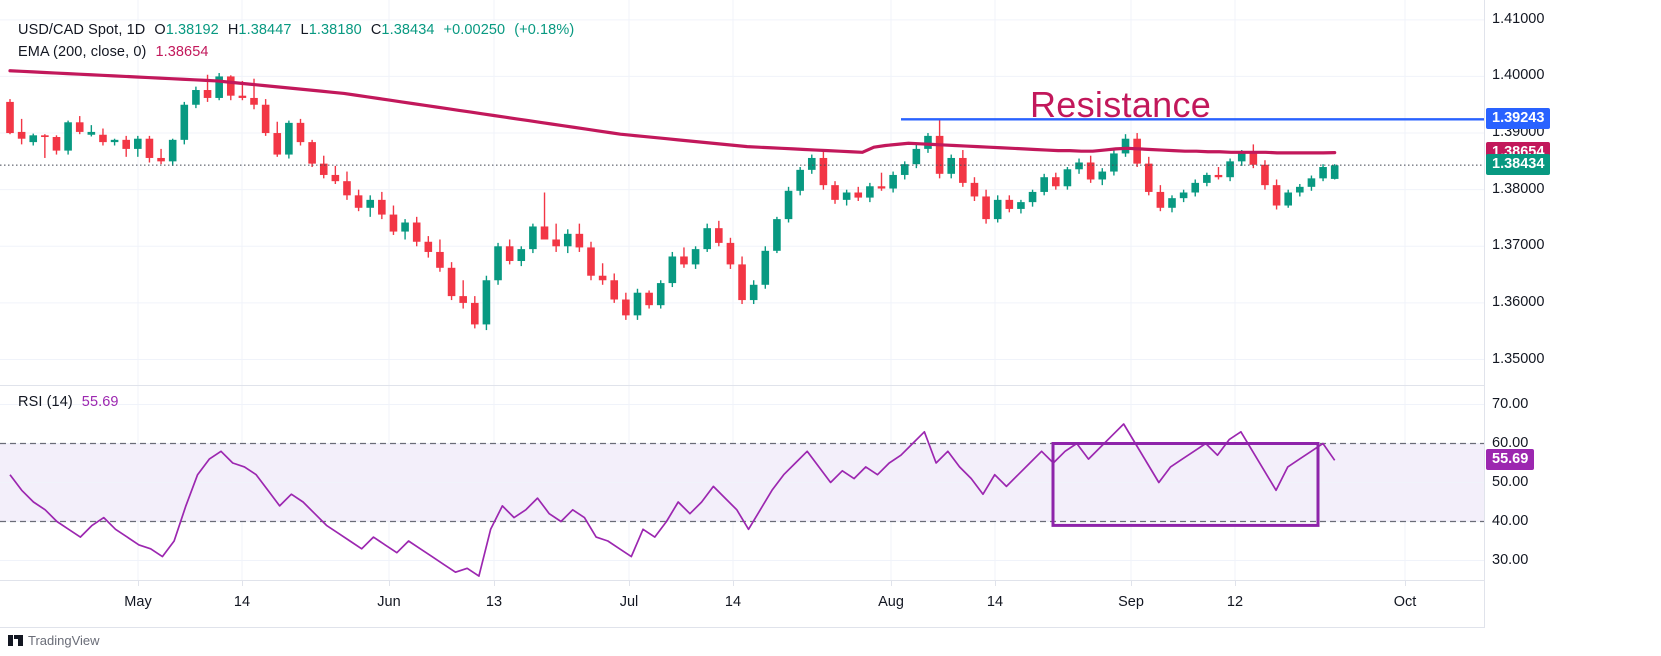 This screenshot has width=1661, height=656. Describe the element at coordinates (1235, 602) in the screenshot. I see `time-axis-label: 12` at that location.